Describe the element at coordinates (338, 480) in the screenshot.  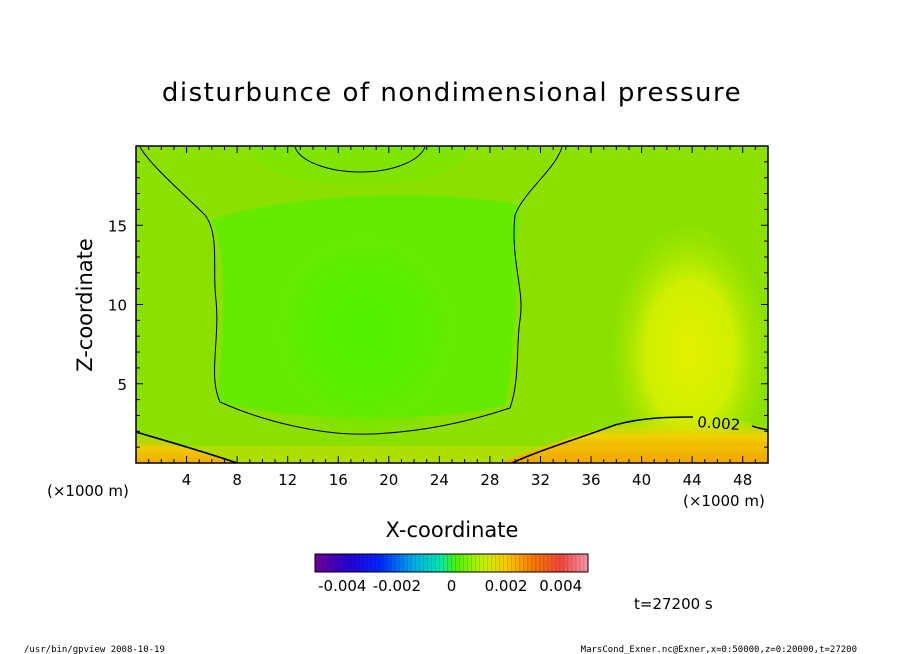
I see `x-tick-label: 16` at that location.